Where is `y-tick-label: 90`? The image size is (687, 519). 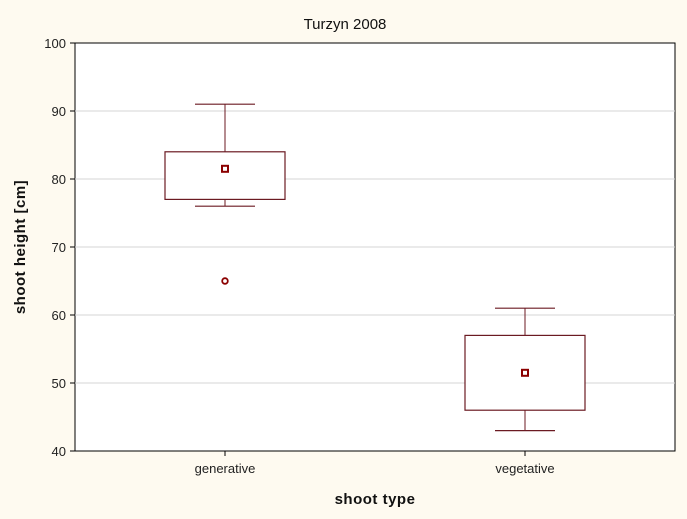 y-tick-label: 90 is located at coordinates (59, 111).